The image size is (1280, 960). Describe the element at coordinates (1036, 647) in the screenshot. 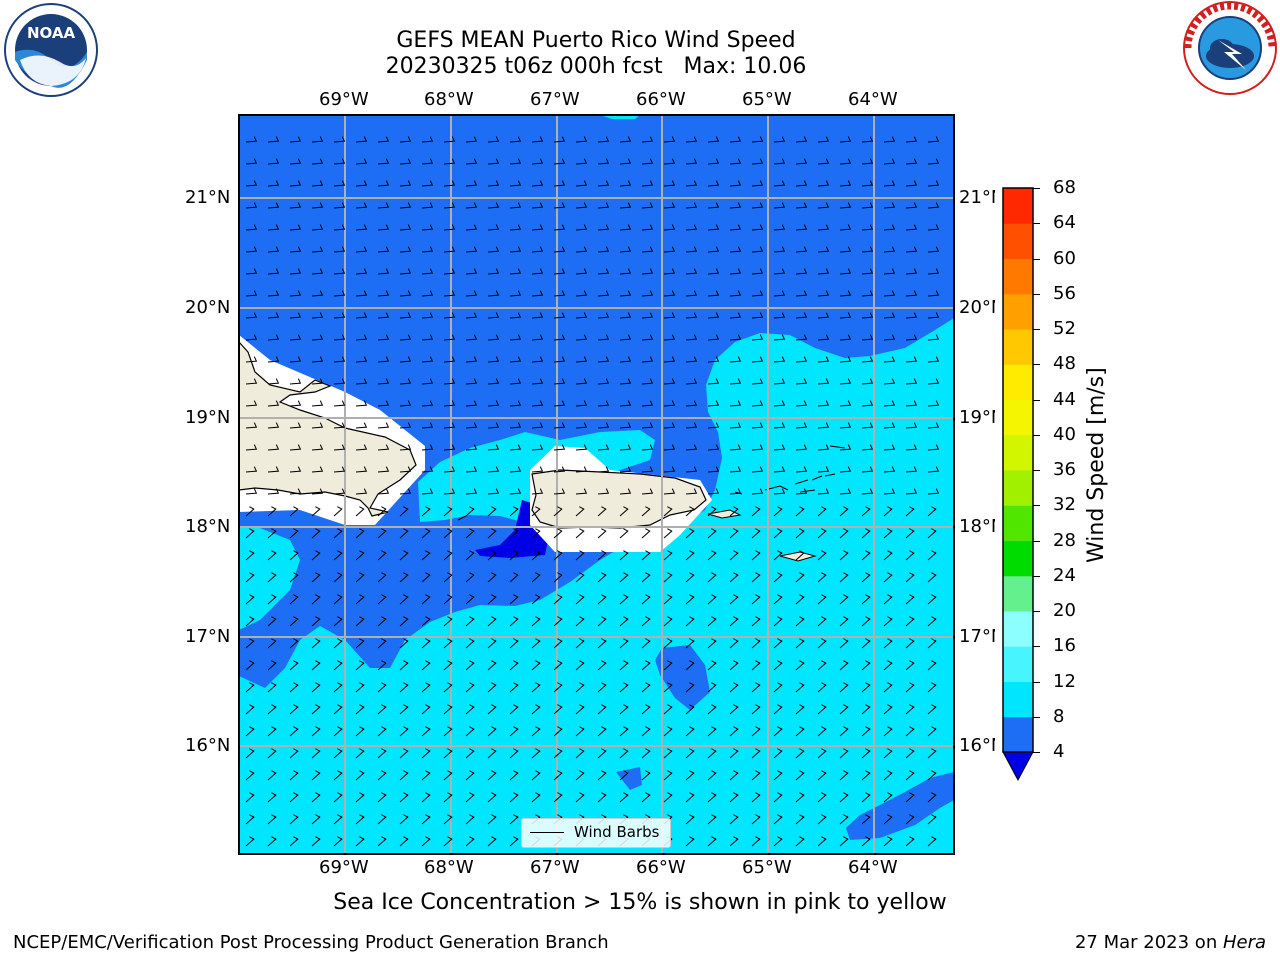

I see `colorbar-tick-mark` at that location.